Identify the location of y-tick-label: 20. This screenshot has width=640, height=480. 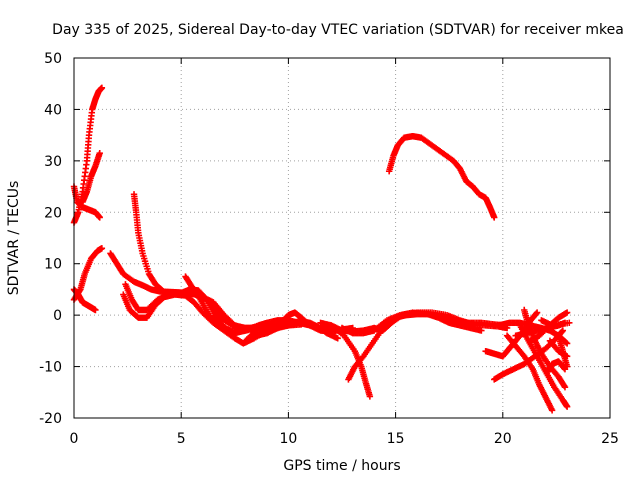
(53, 213).